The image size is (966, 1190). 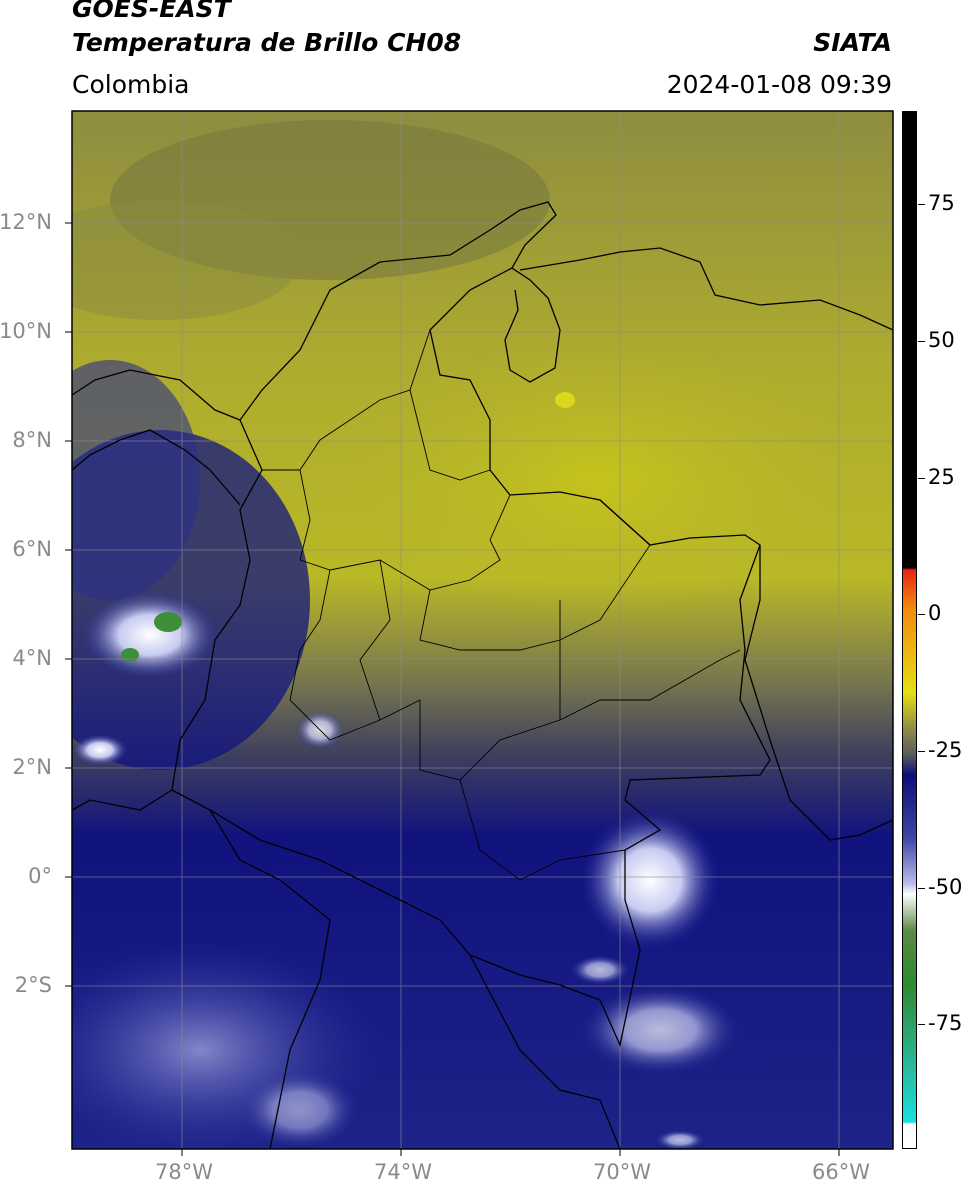 What do you see at coordinates (32, 658) in the screenshot?
I see `lat-label-4n: 4°N` at bounding box center [32, 658].